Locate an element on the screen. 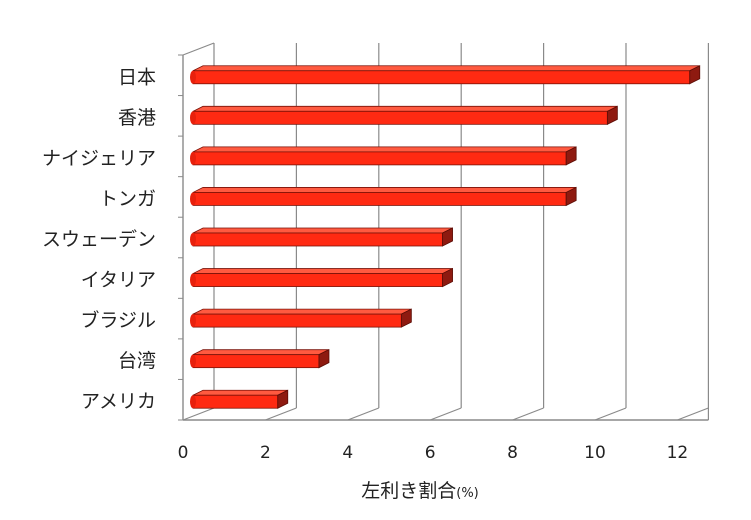 The image size is (751, 520). left-wall-top is located at coordinates (198, 49).